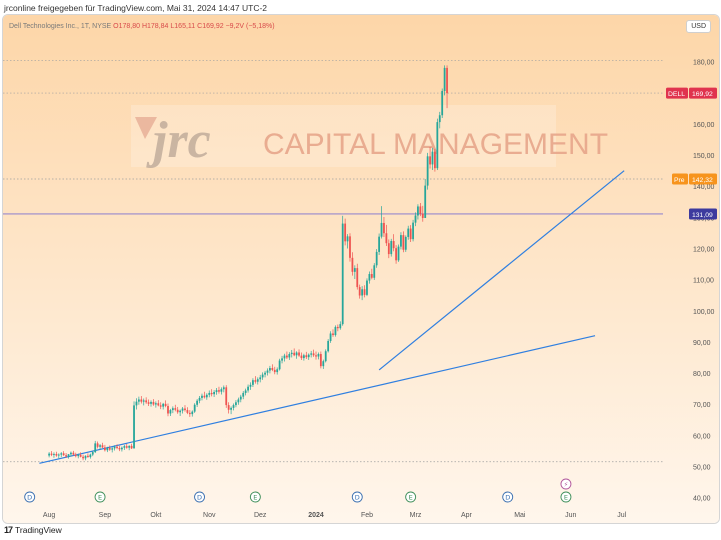  I want to click on event-marker-dividend, so click(508, 497).